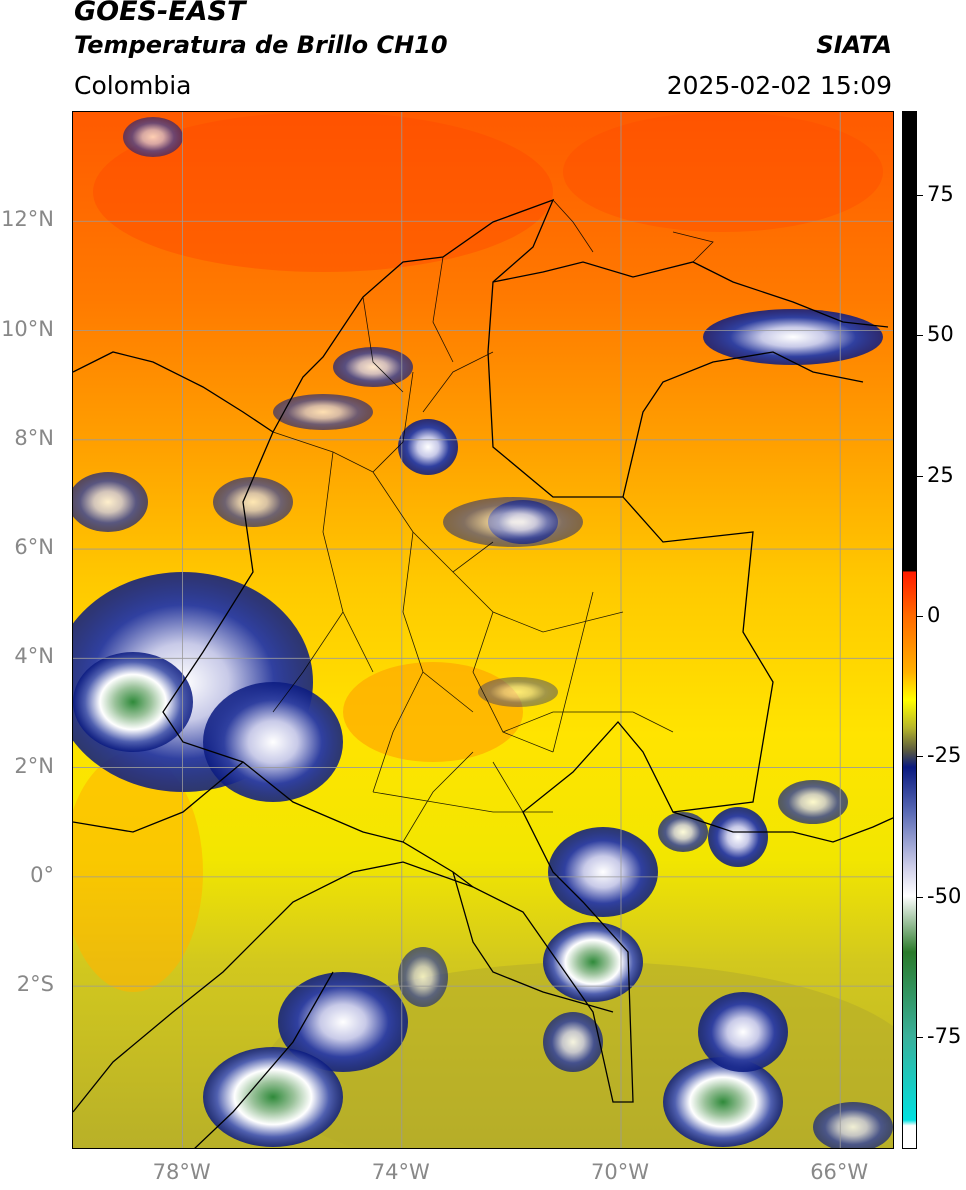  What do you see at coordinates (944, 895) in the screenshot?
I see `colorbar-tick-label: -50` at bounding box center [944, 895].